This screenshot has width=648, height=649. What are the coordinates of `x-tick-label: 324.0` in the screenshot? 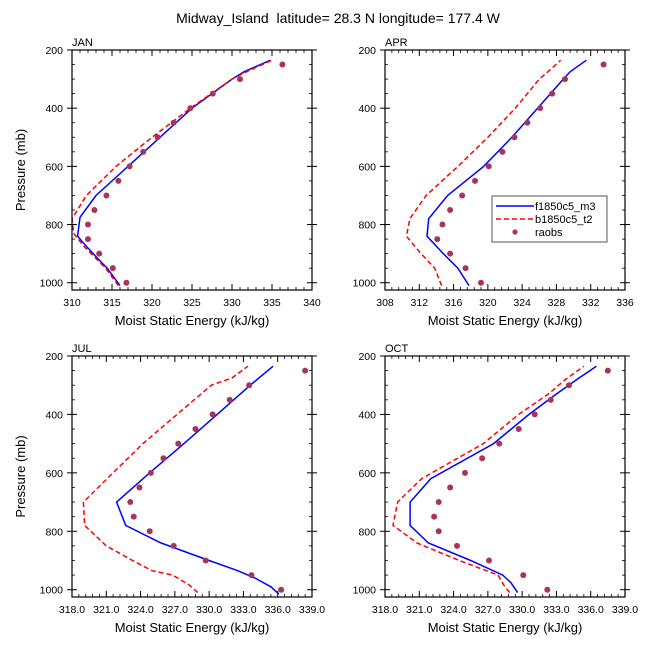 It's located at (140, 610).